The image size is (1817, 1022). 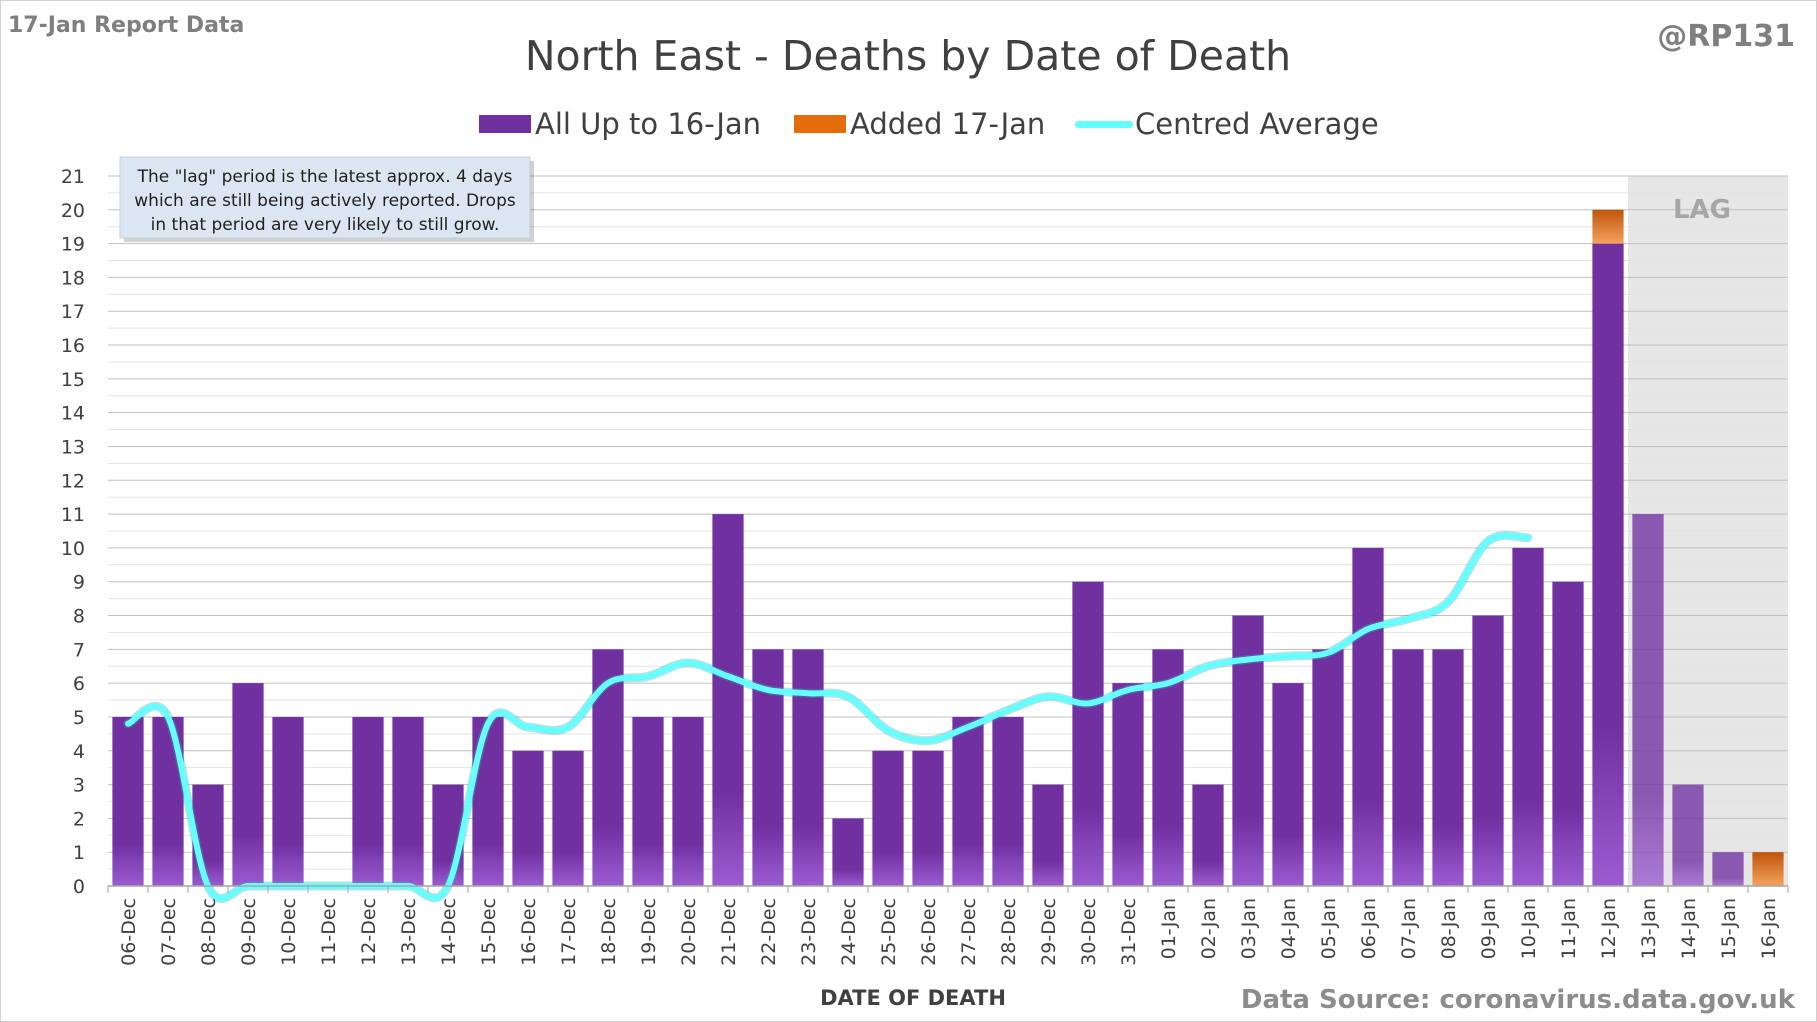 What do you see at coordinates (73, 515) in the screenshot?
I see `y-tick-label-11: 11` at bounding box center [73, 515].